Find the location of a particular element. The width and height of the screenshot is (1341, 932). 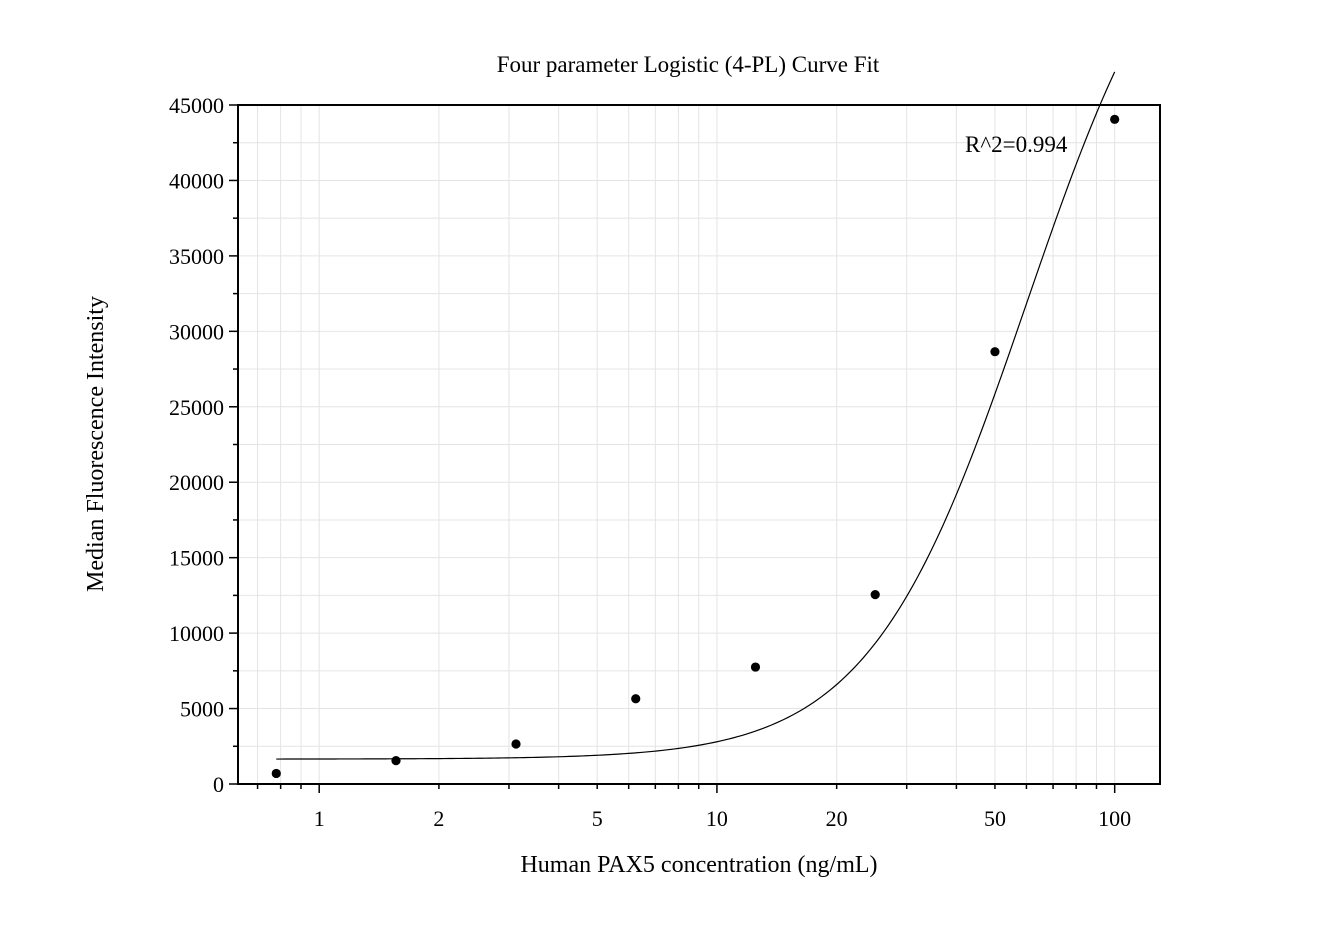

y-tick-label: 40000 is located at coordinates (196, 180).